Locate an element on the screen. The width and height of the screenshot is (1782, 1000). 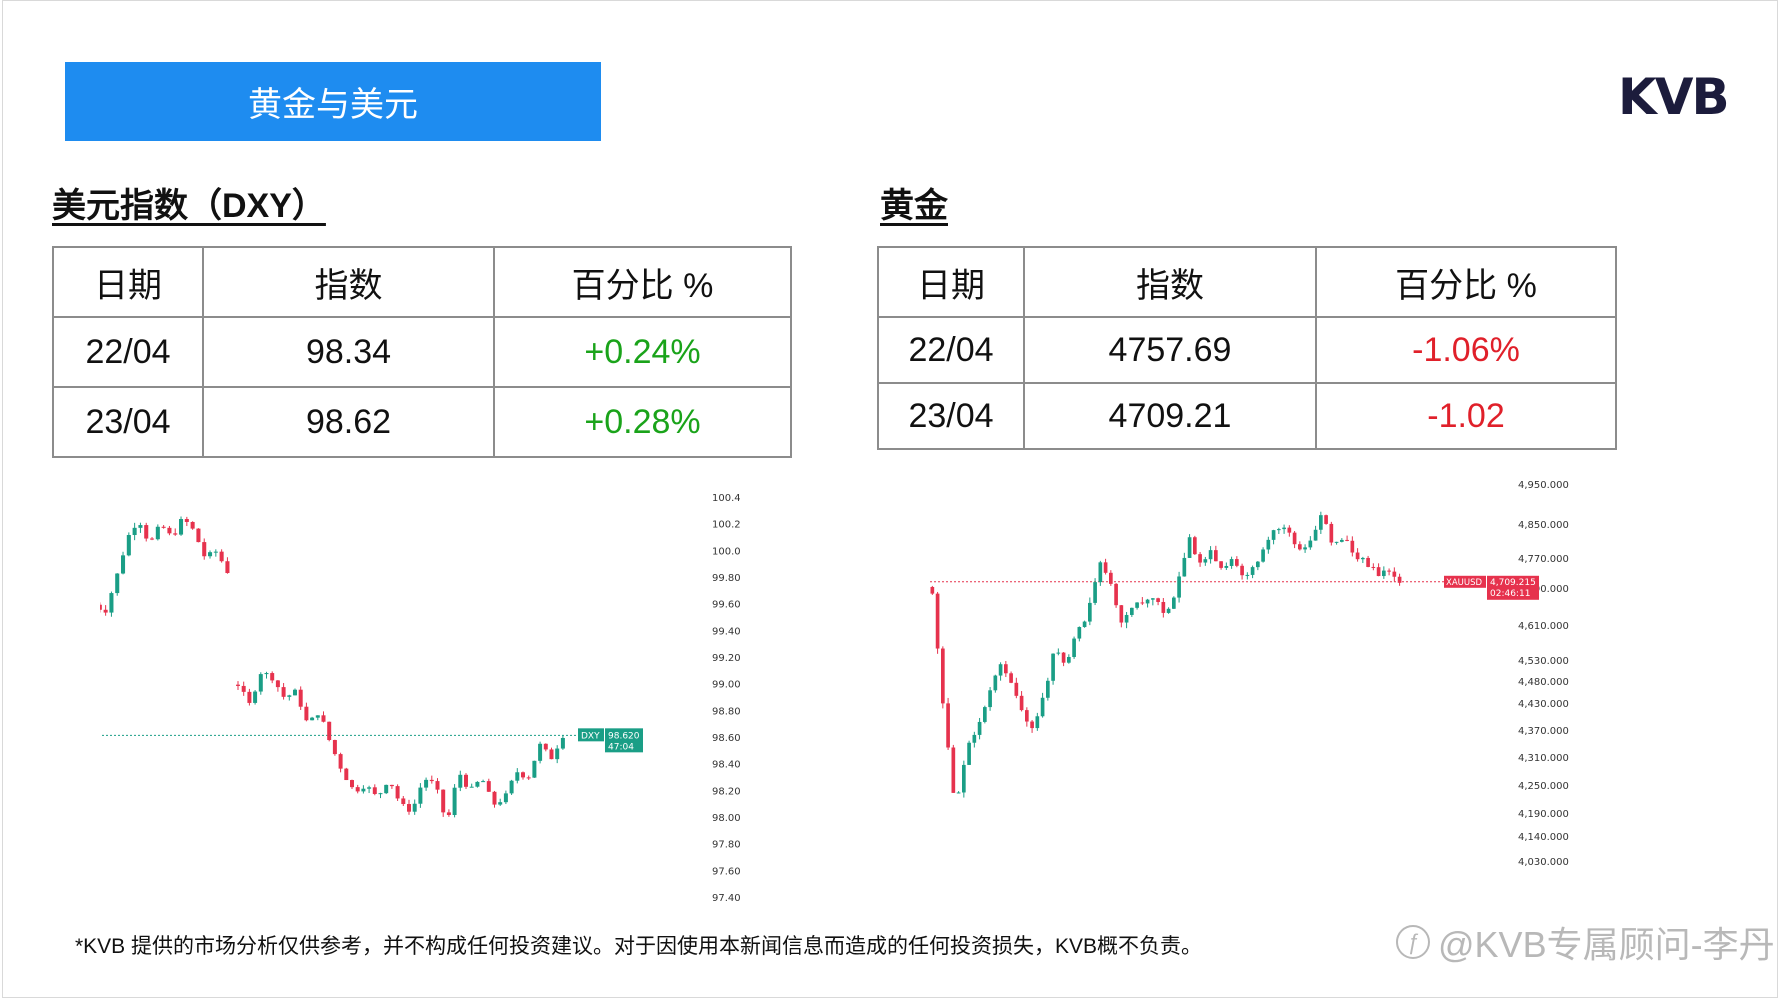
y-tick-label: 4,690.000 is located at coordinates (1543, 589).